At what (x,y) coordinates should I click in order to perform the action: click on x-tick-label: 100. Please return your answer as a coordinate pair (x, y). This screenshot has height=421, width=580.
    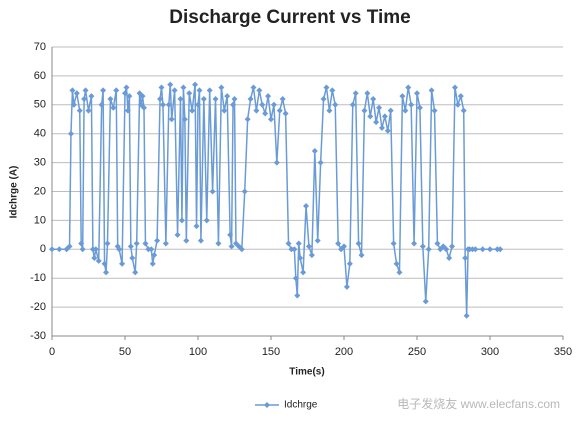
    Looking at the image, I should click on (198, 352).